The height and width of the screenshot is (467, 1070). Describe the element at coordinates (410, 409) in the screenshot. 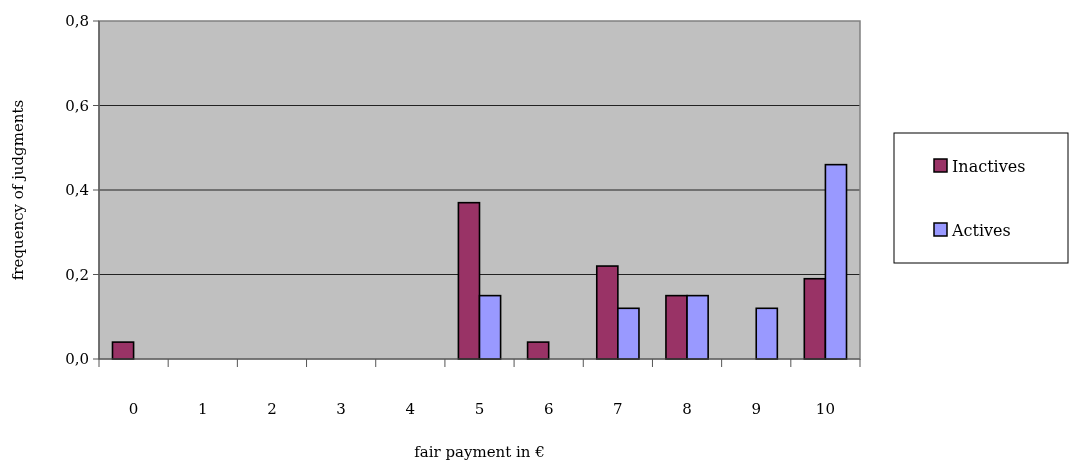

I see `x-tick-label: 4` at that location.